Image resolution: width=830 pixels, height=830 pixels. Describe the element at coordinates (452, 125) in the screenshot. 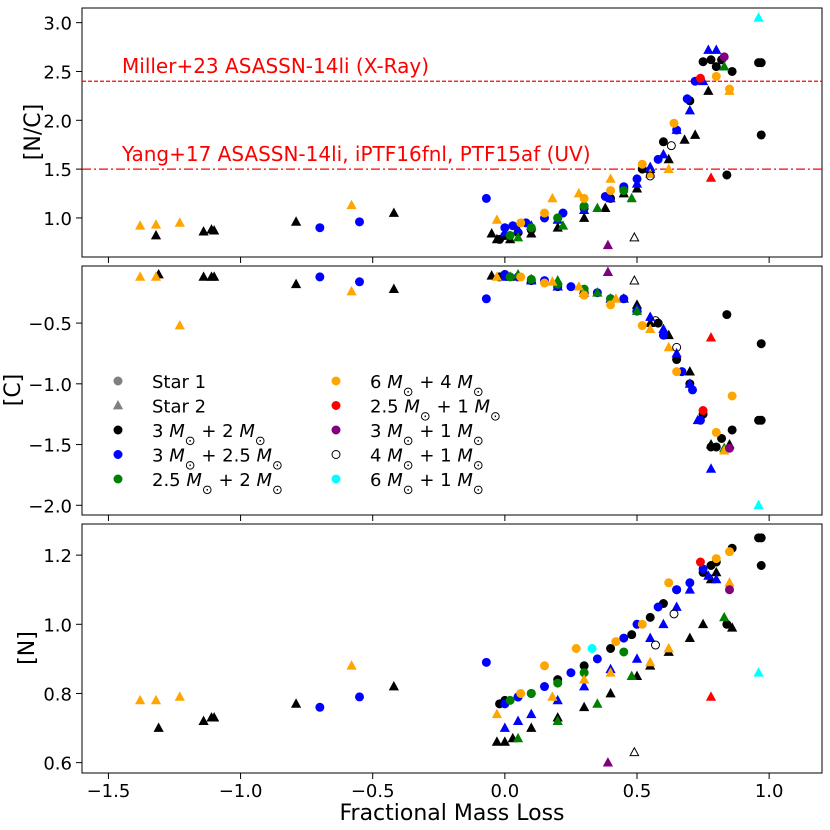

I see `panel-nc-reference-lines` at that location.